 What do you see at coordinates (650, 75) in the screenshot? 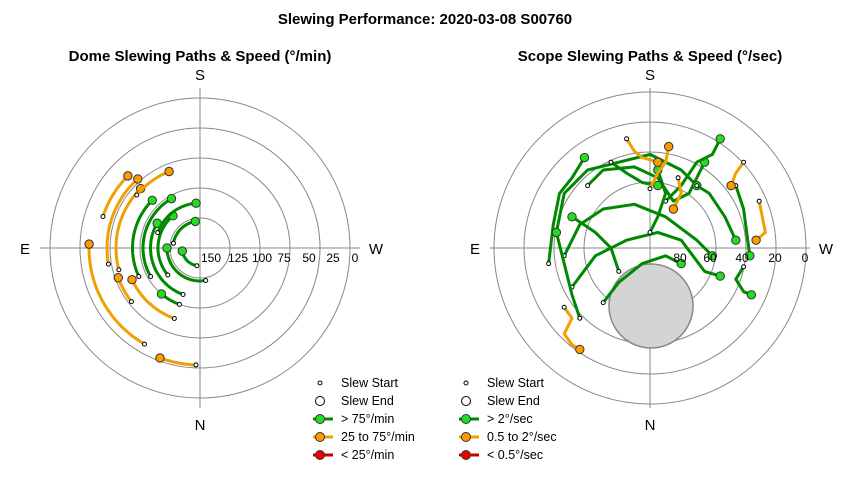
I see `scope-compass-top: S` at bounding box center [650, 75].